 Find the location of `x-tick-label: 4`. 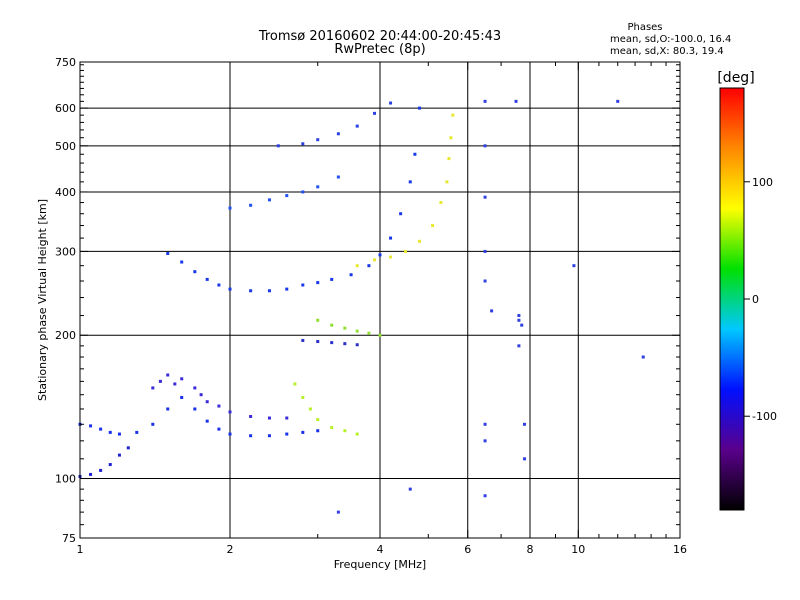

x-tick-label: 4 is located at coordinates (380, 549).